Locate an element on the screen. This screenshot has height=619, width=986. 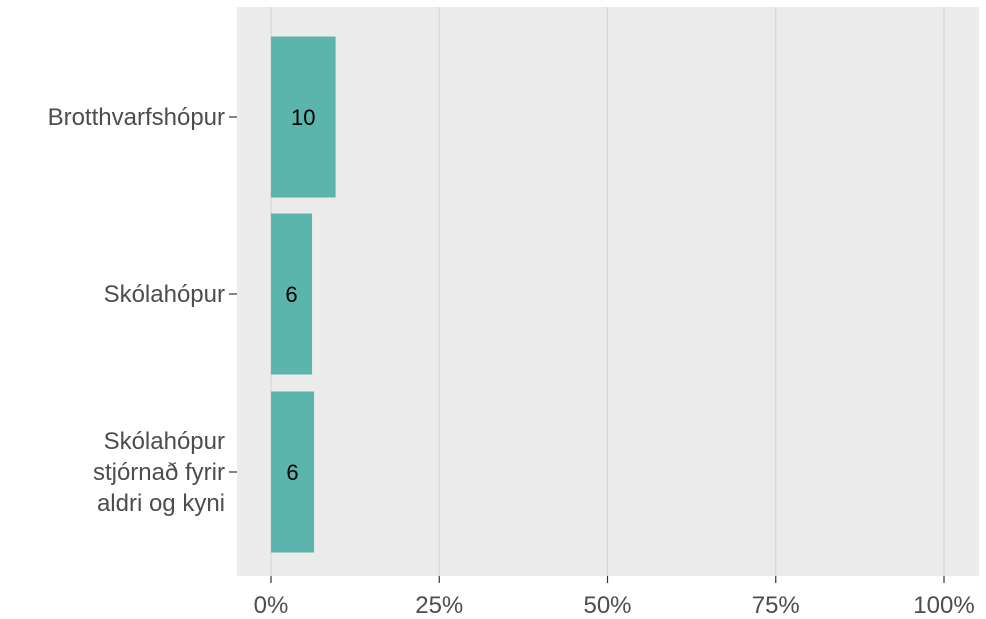
x-tick-label-0: 0% is located at coordinates (271, 605).